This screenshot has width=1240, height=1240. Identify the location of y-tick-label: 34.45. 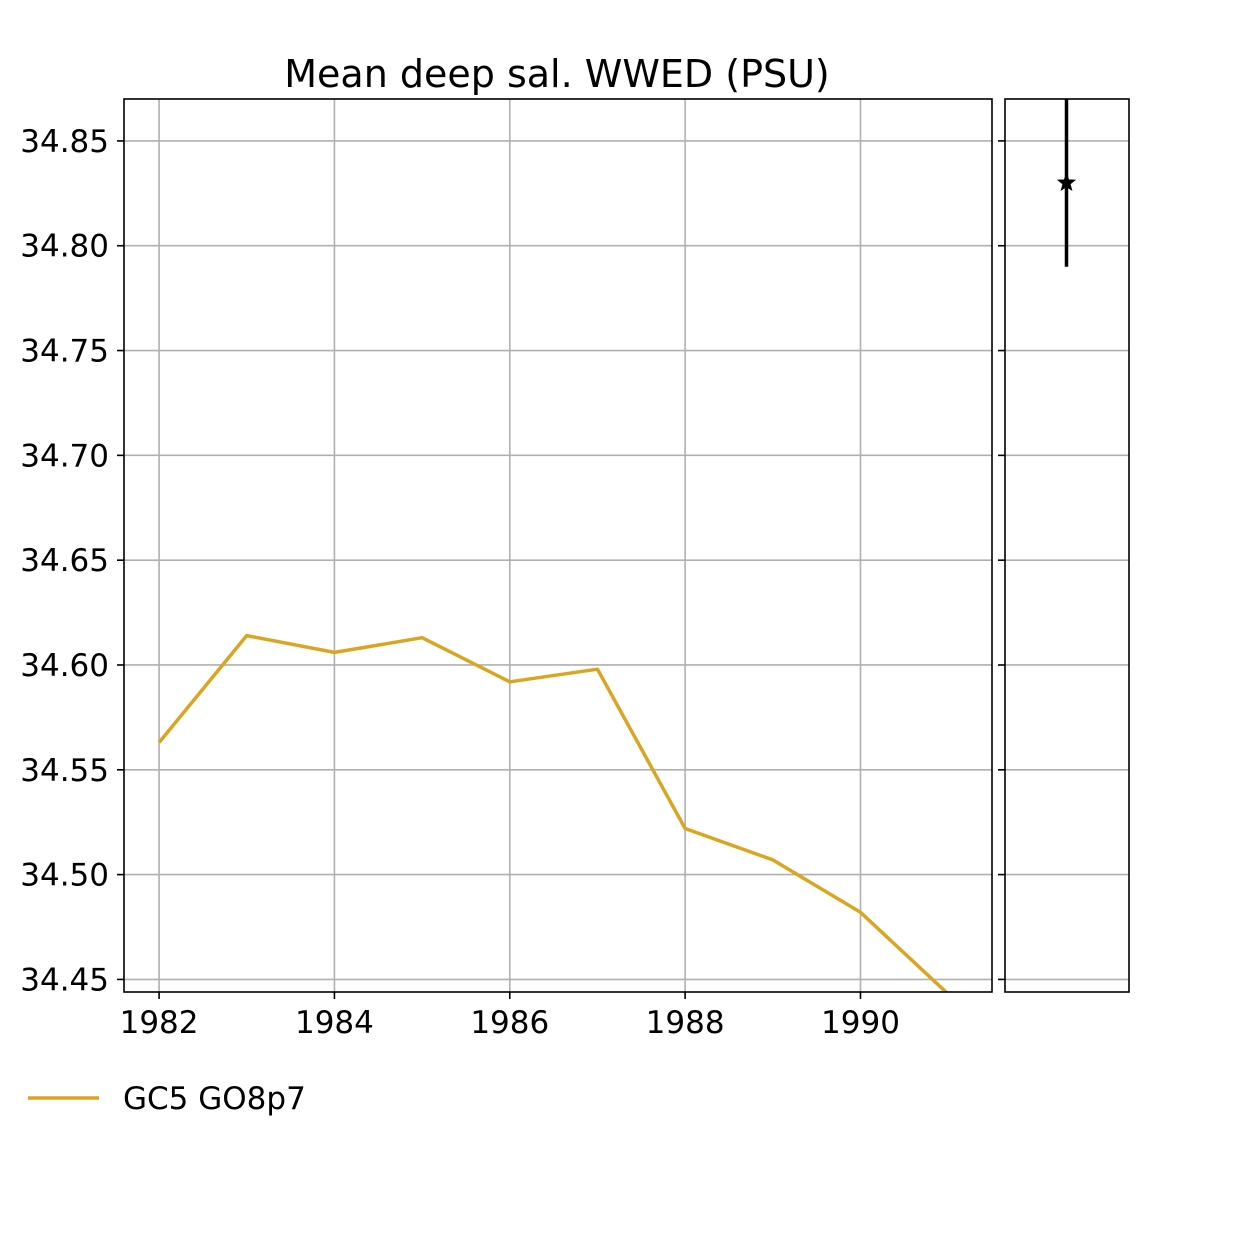
(64, 980).